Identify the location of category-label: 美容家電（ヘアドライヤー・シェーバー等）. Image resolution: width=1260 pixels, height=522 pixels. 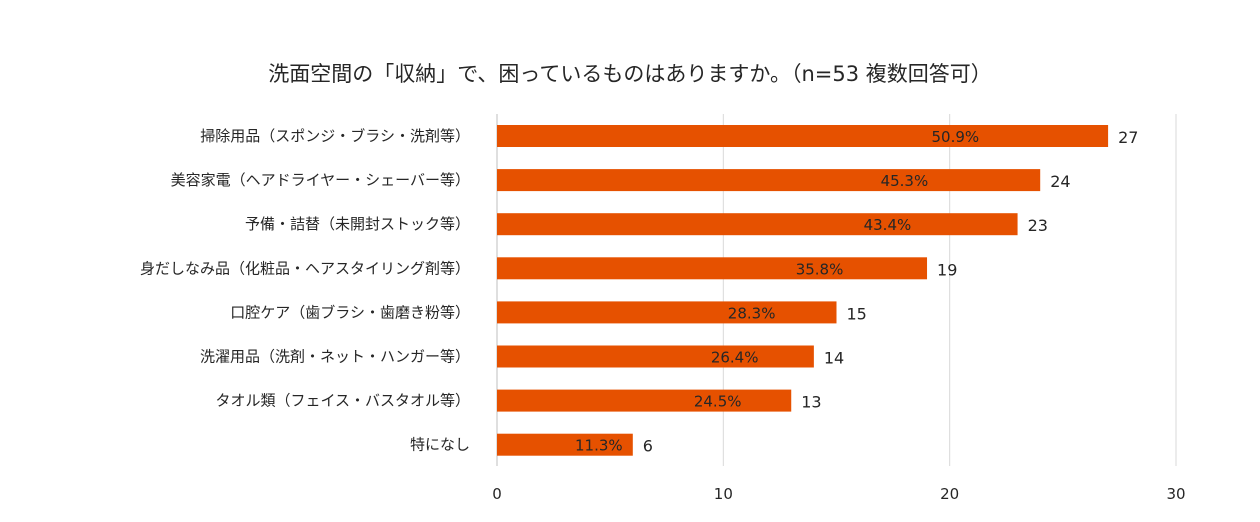
(320, 180).